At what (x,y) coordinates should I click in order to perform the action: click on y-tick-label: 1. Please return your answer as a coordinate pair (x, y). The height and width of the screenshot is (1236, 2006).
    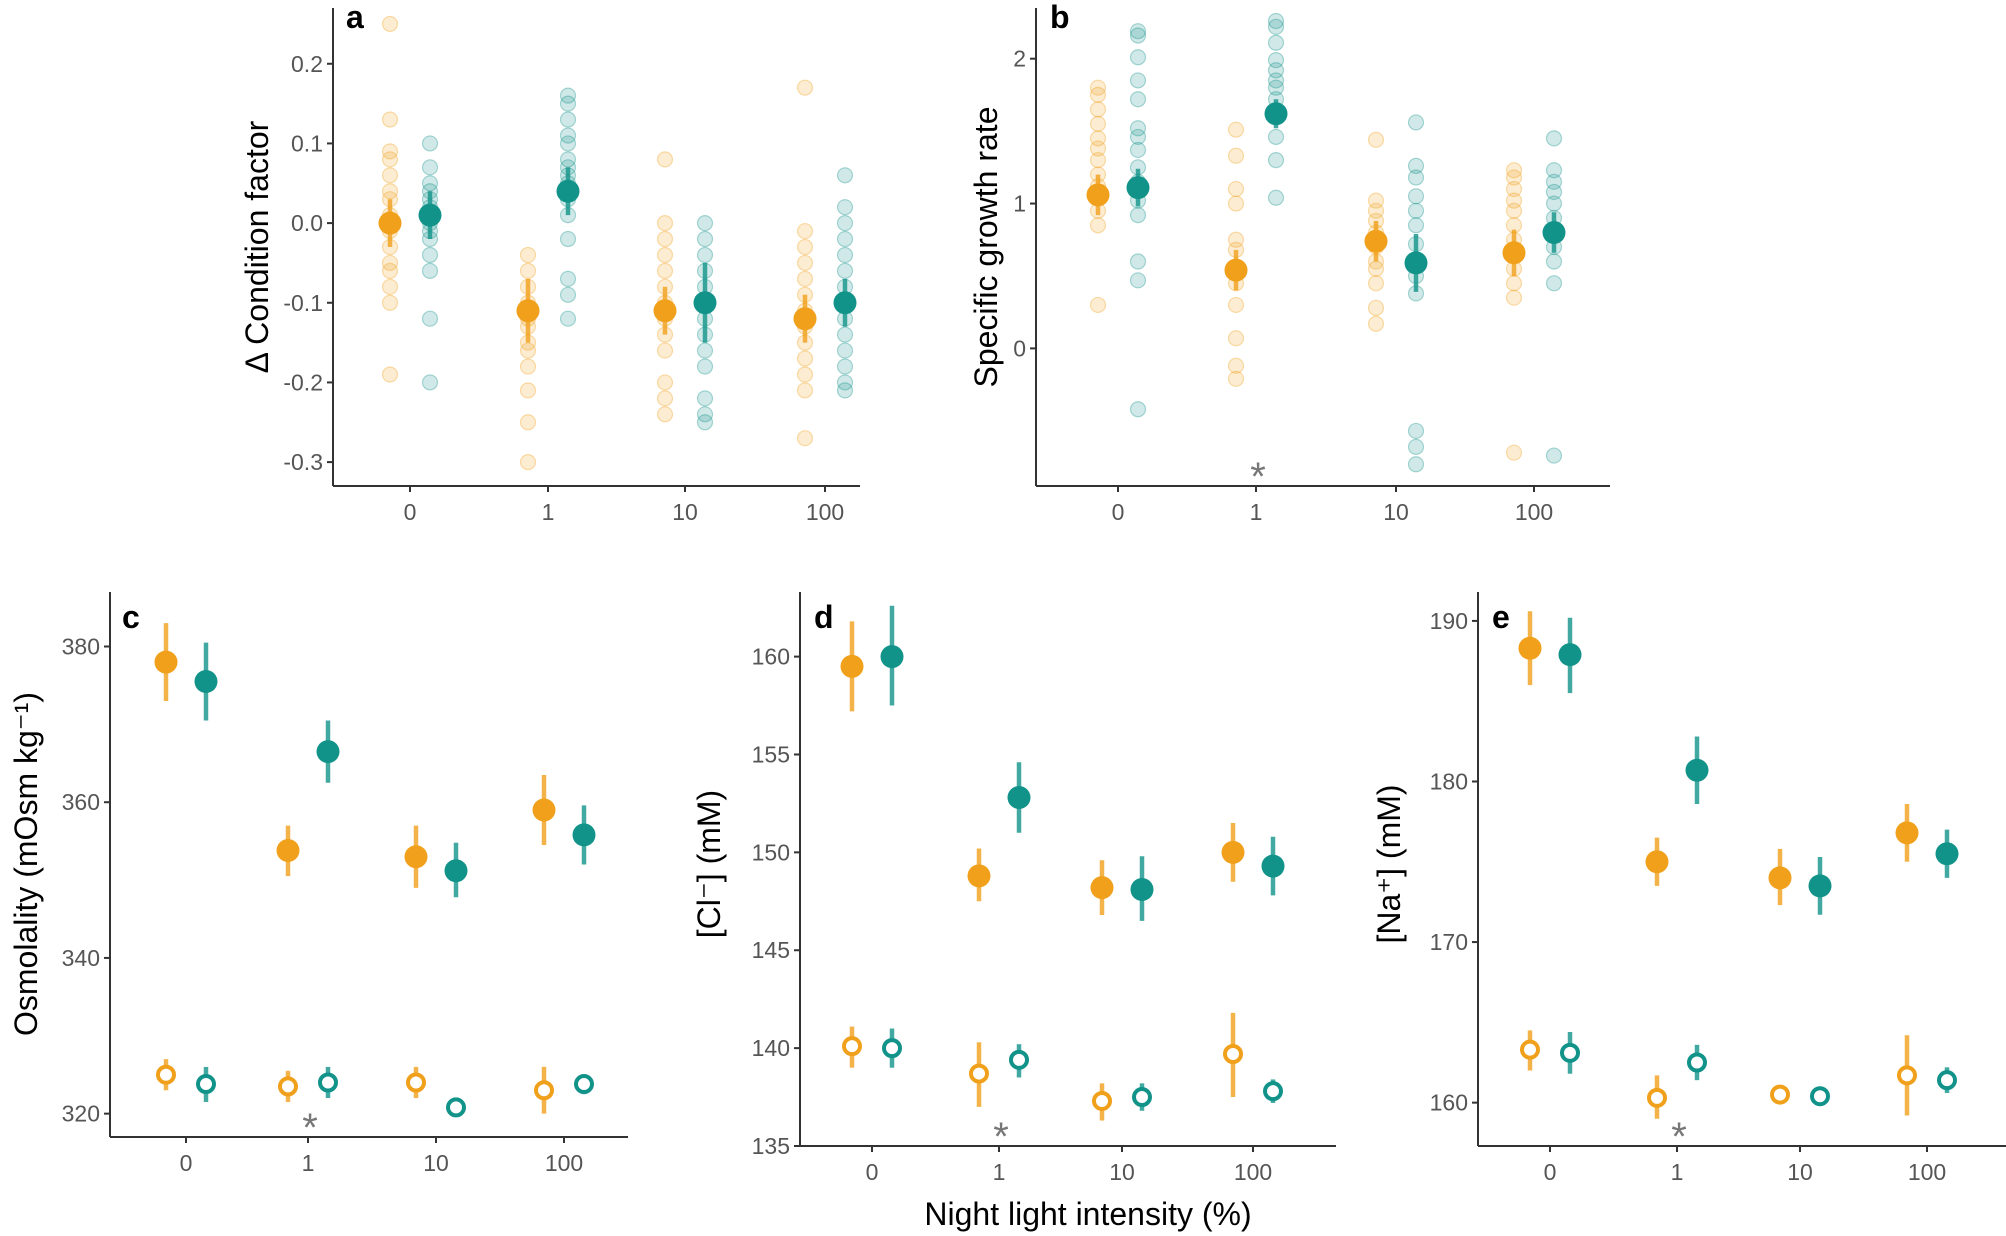
    Looking at the image, I should click on (1019, 204).